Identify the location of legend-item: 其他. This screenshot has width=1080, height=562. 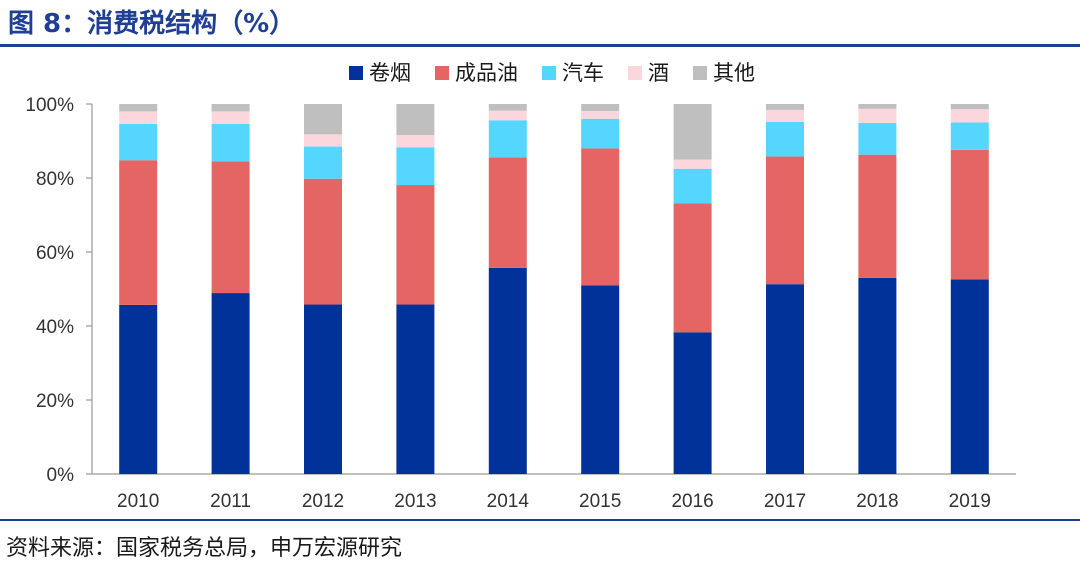
(724, 73).